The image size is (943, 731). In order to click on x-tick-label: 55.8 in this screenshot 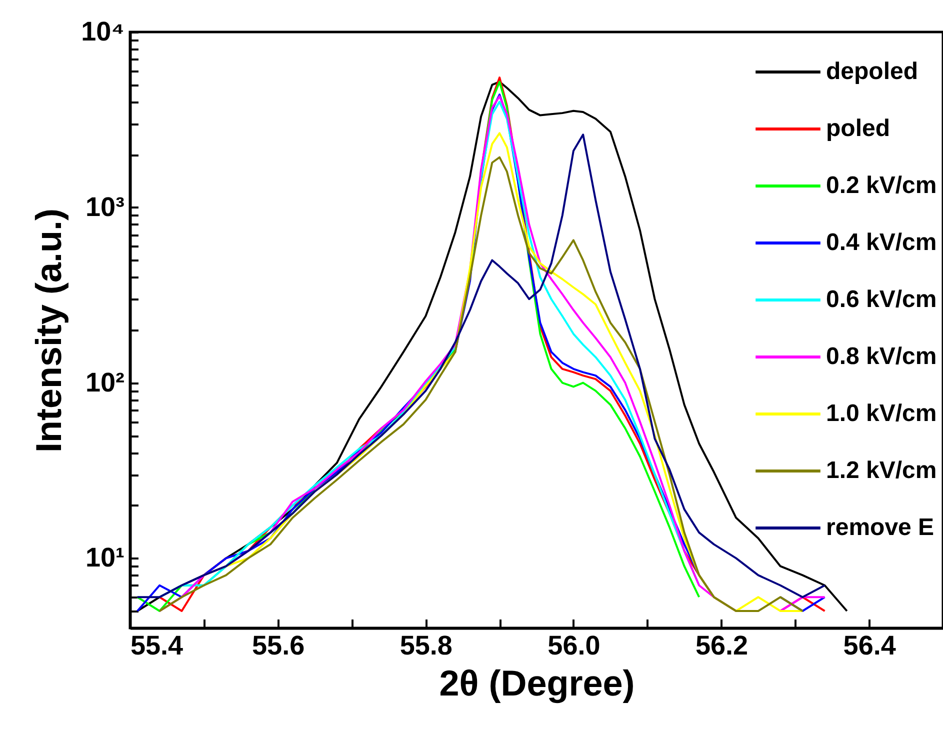, I will do `click(426, 645)`.